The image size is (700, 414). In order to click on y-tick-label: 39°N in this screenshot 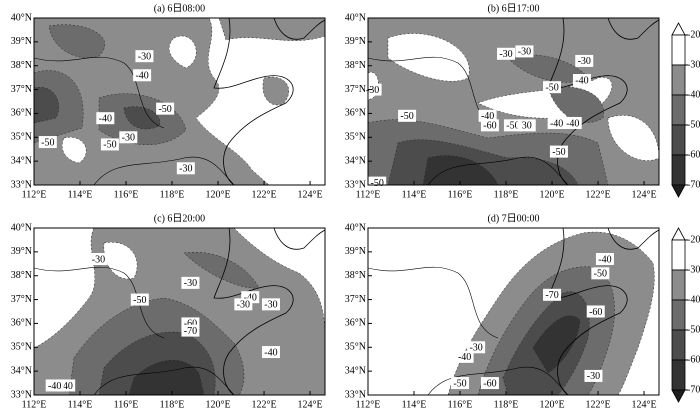, I will do `click(355, 251)`.